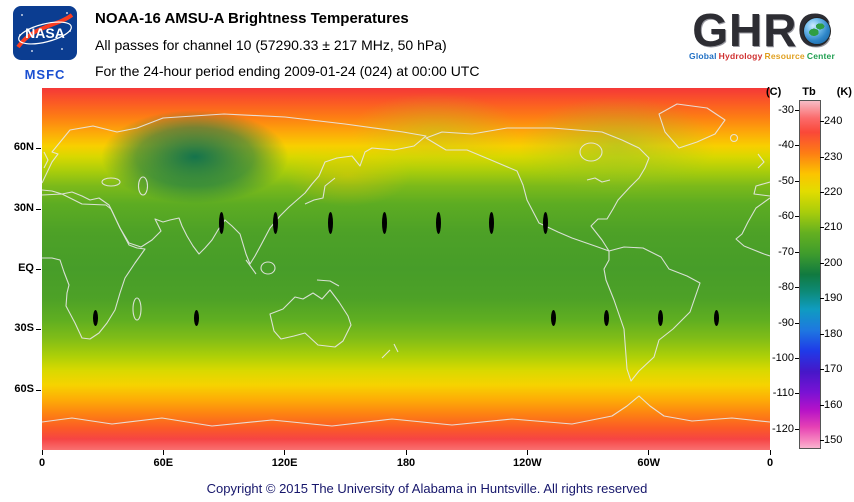 This screenshot has height=502, width=854. Describe the element at coordinates (786, 251) in the screenshot. I see `colorbar-celsius-label: -70` at that location.